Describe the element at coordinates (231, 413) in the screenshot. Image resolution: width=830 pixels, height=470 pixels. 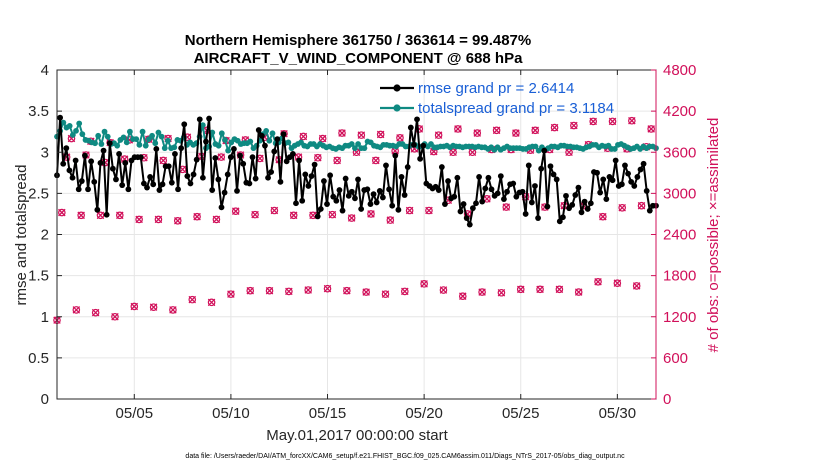
I see `x-tick-label: 05/10` at that location.